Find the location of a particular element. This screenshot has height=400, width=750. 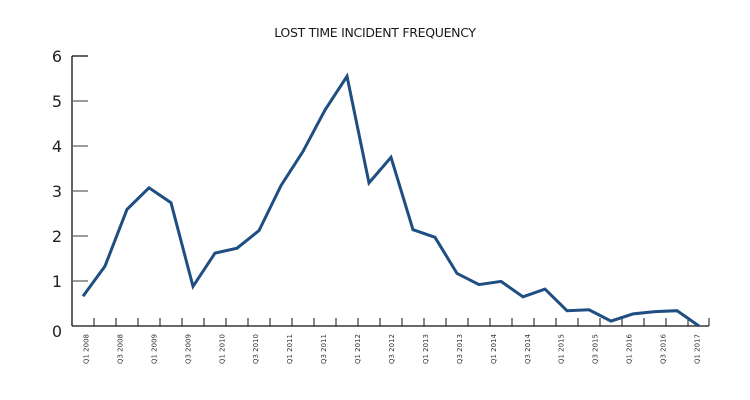

x-tick-label: Q1 2008 is located at coordinates (87, 349).